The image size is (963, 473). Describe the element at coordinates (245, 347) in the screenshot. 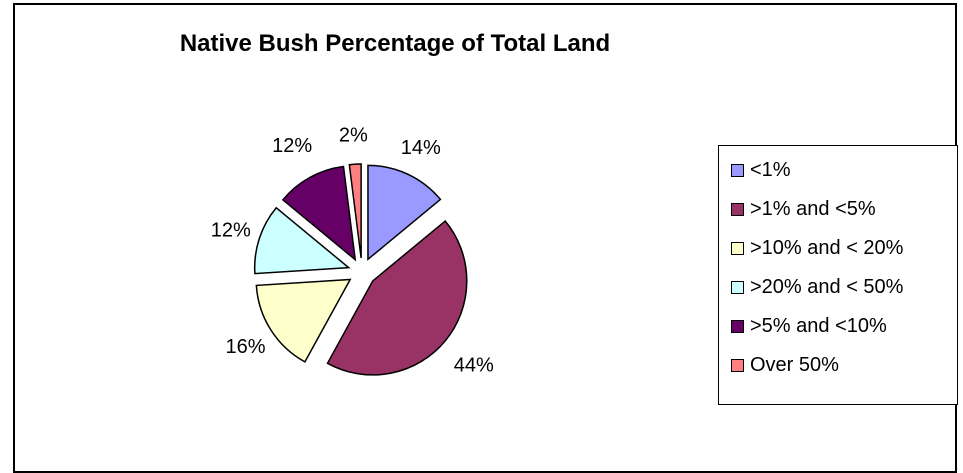

I see `data-label: 16%` at that location.